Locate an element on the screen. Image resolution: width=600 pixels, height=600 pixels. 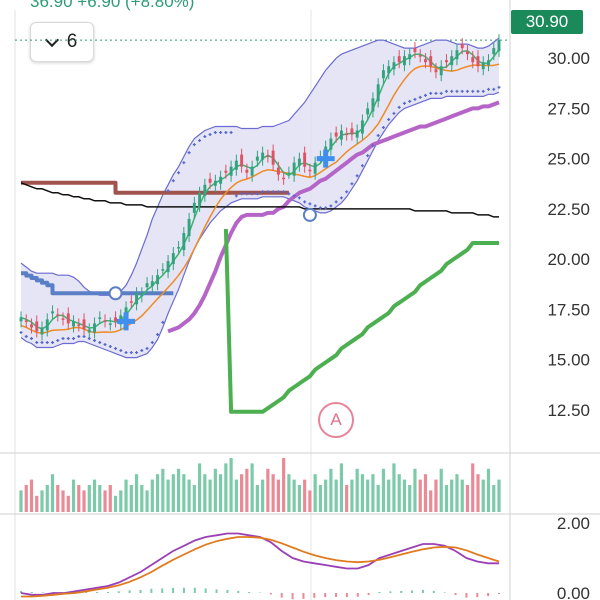
last-price-tag: 30.90 is located at coordinates (547, 22).